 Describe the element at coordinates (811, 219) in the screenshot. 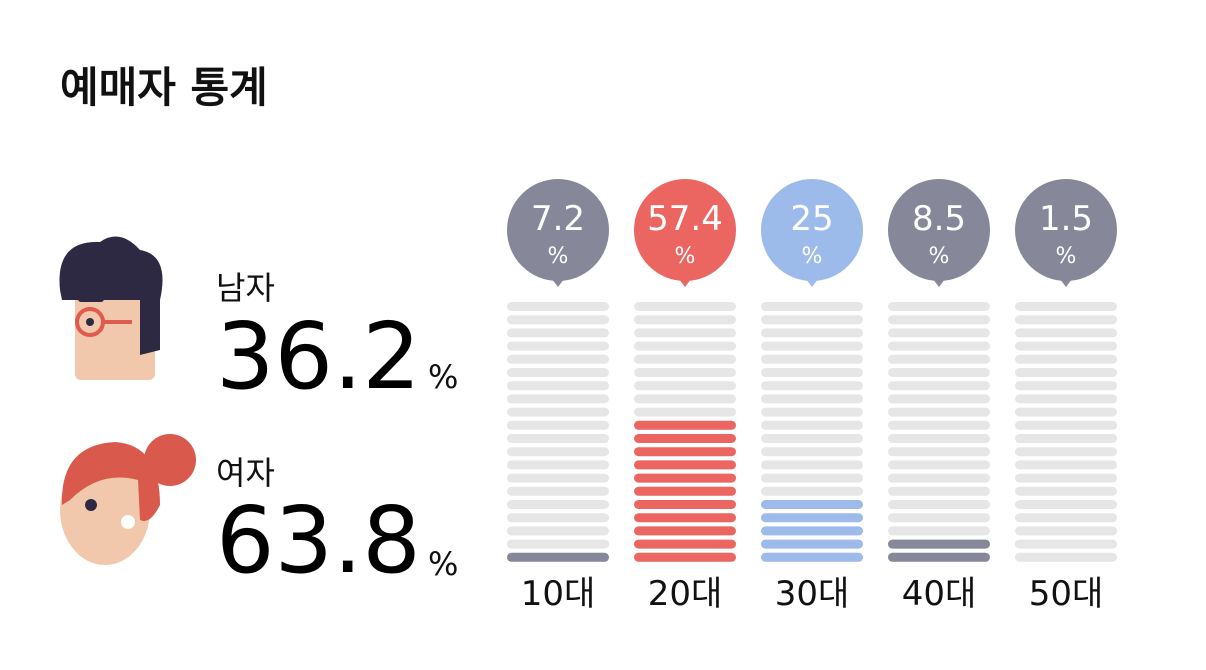

I see `value-label: 25` at that location.